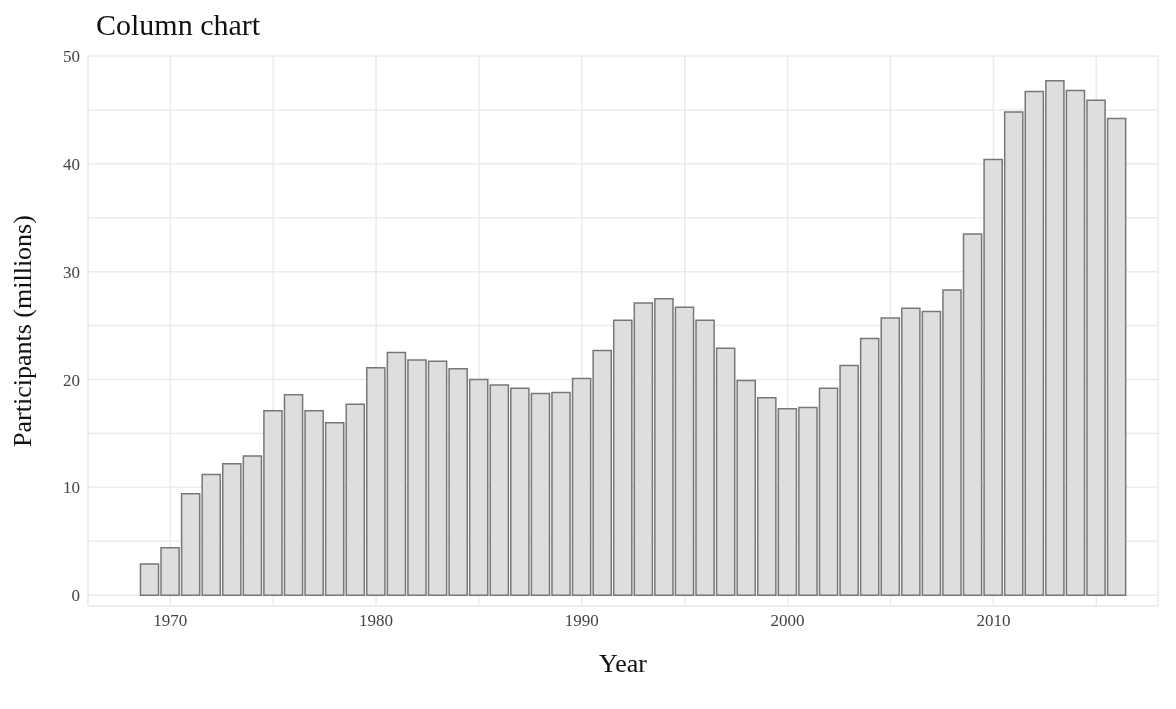 This screenshot has width=1176, height=709. What do you see at coordinates (581, 621) in the screenshot?
I see `x-tick-label: 1990` at bounding box center [581, 621].